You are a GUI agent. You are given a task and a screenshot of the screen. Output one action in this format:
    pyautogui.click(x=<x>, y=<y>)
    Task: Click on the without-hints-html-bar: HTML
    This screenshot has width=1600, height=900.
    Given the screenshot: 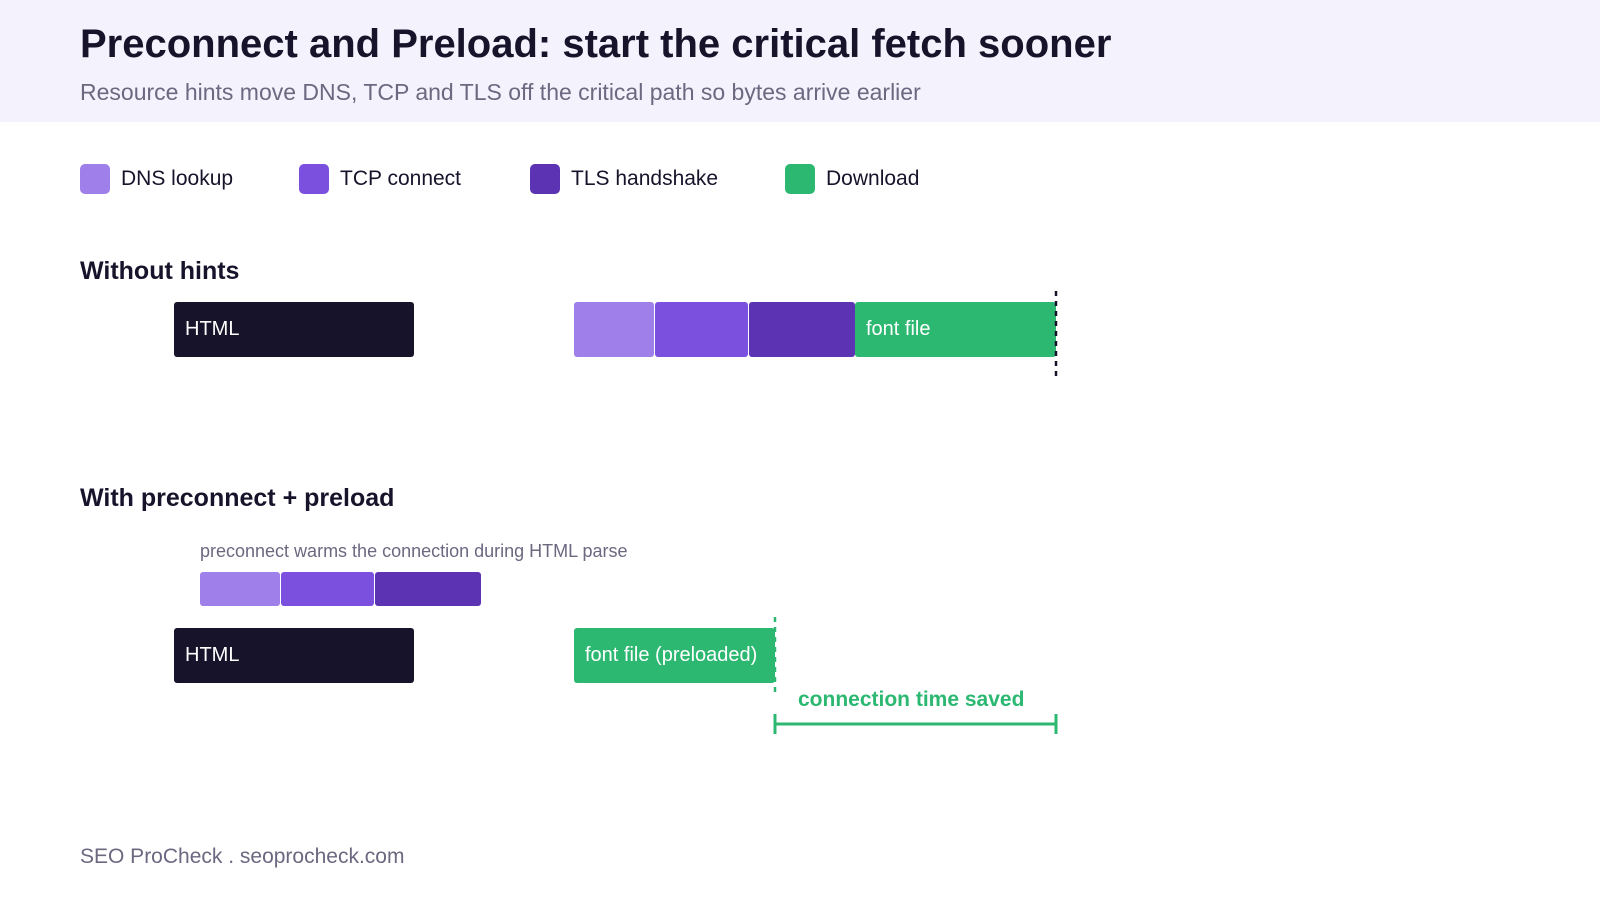 What is the action you would take?
    pyautogui.click(x=294, y=329)
    